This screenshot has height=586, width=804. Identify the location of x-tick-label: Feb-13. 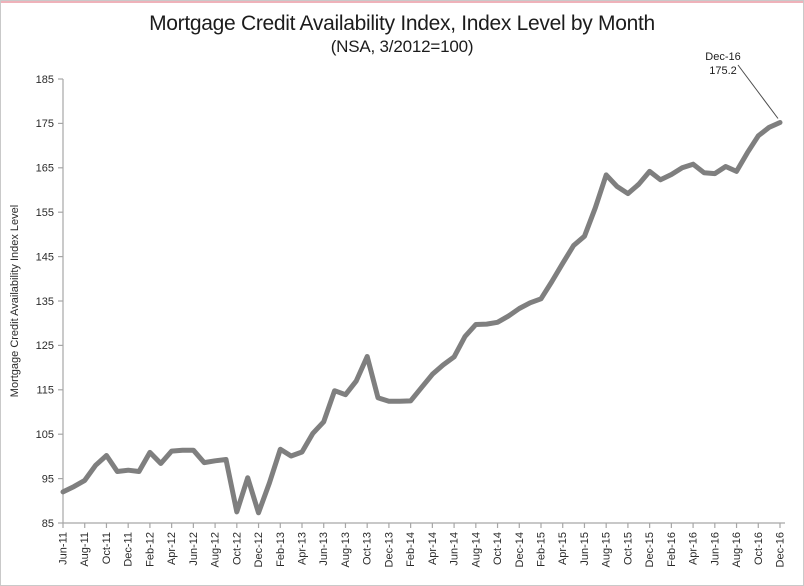
(281, 549).